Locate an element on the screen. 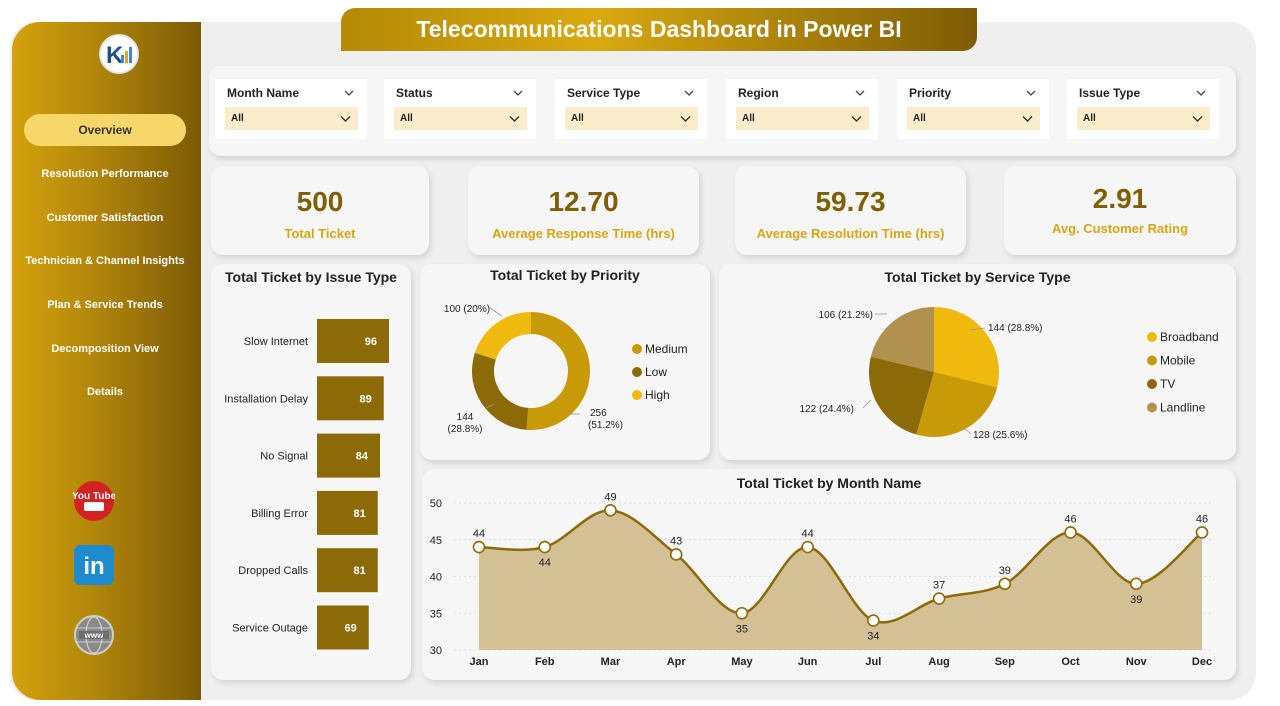 Image resolution: width=1280 pixels, height=706 pixels. legend-label: Broadband is located at coordinates (1189, 337).